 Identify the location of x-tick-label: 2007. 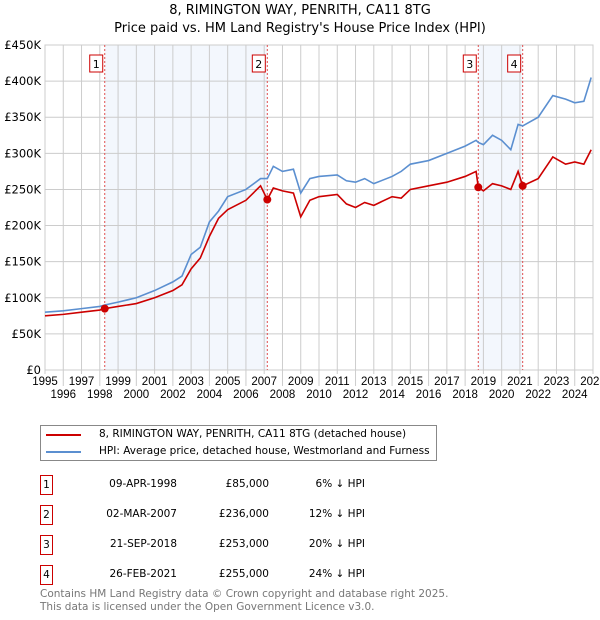
(264, 382).